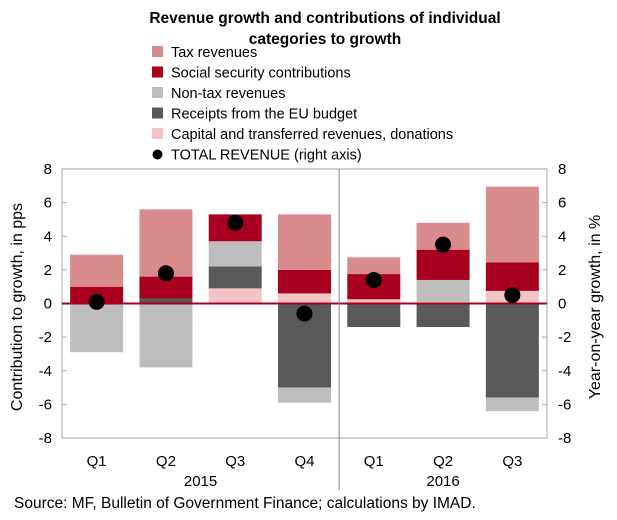  Describe the element at coordinates (266, 156) in the screenshot. I see `legend-label: TOTAL REVENUE (right axis)` at that location.